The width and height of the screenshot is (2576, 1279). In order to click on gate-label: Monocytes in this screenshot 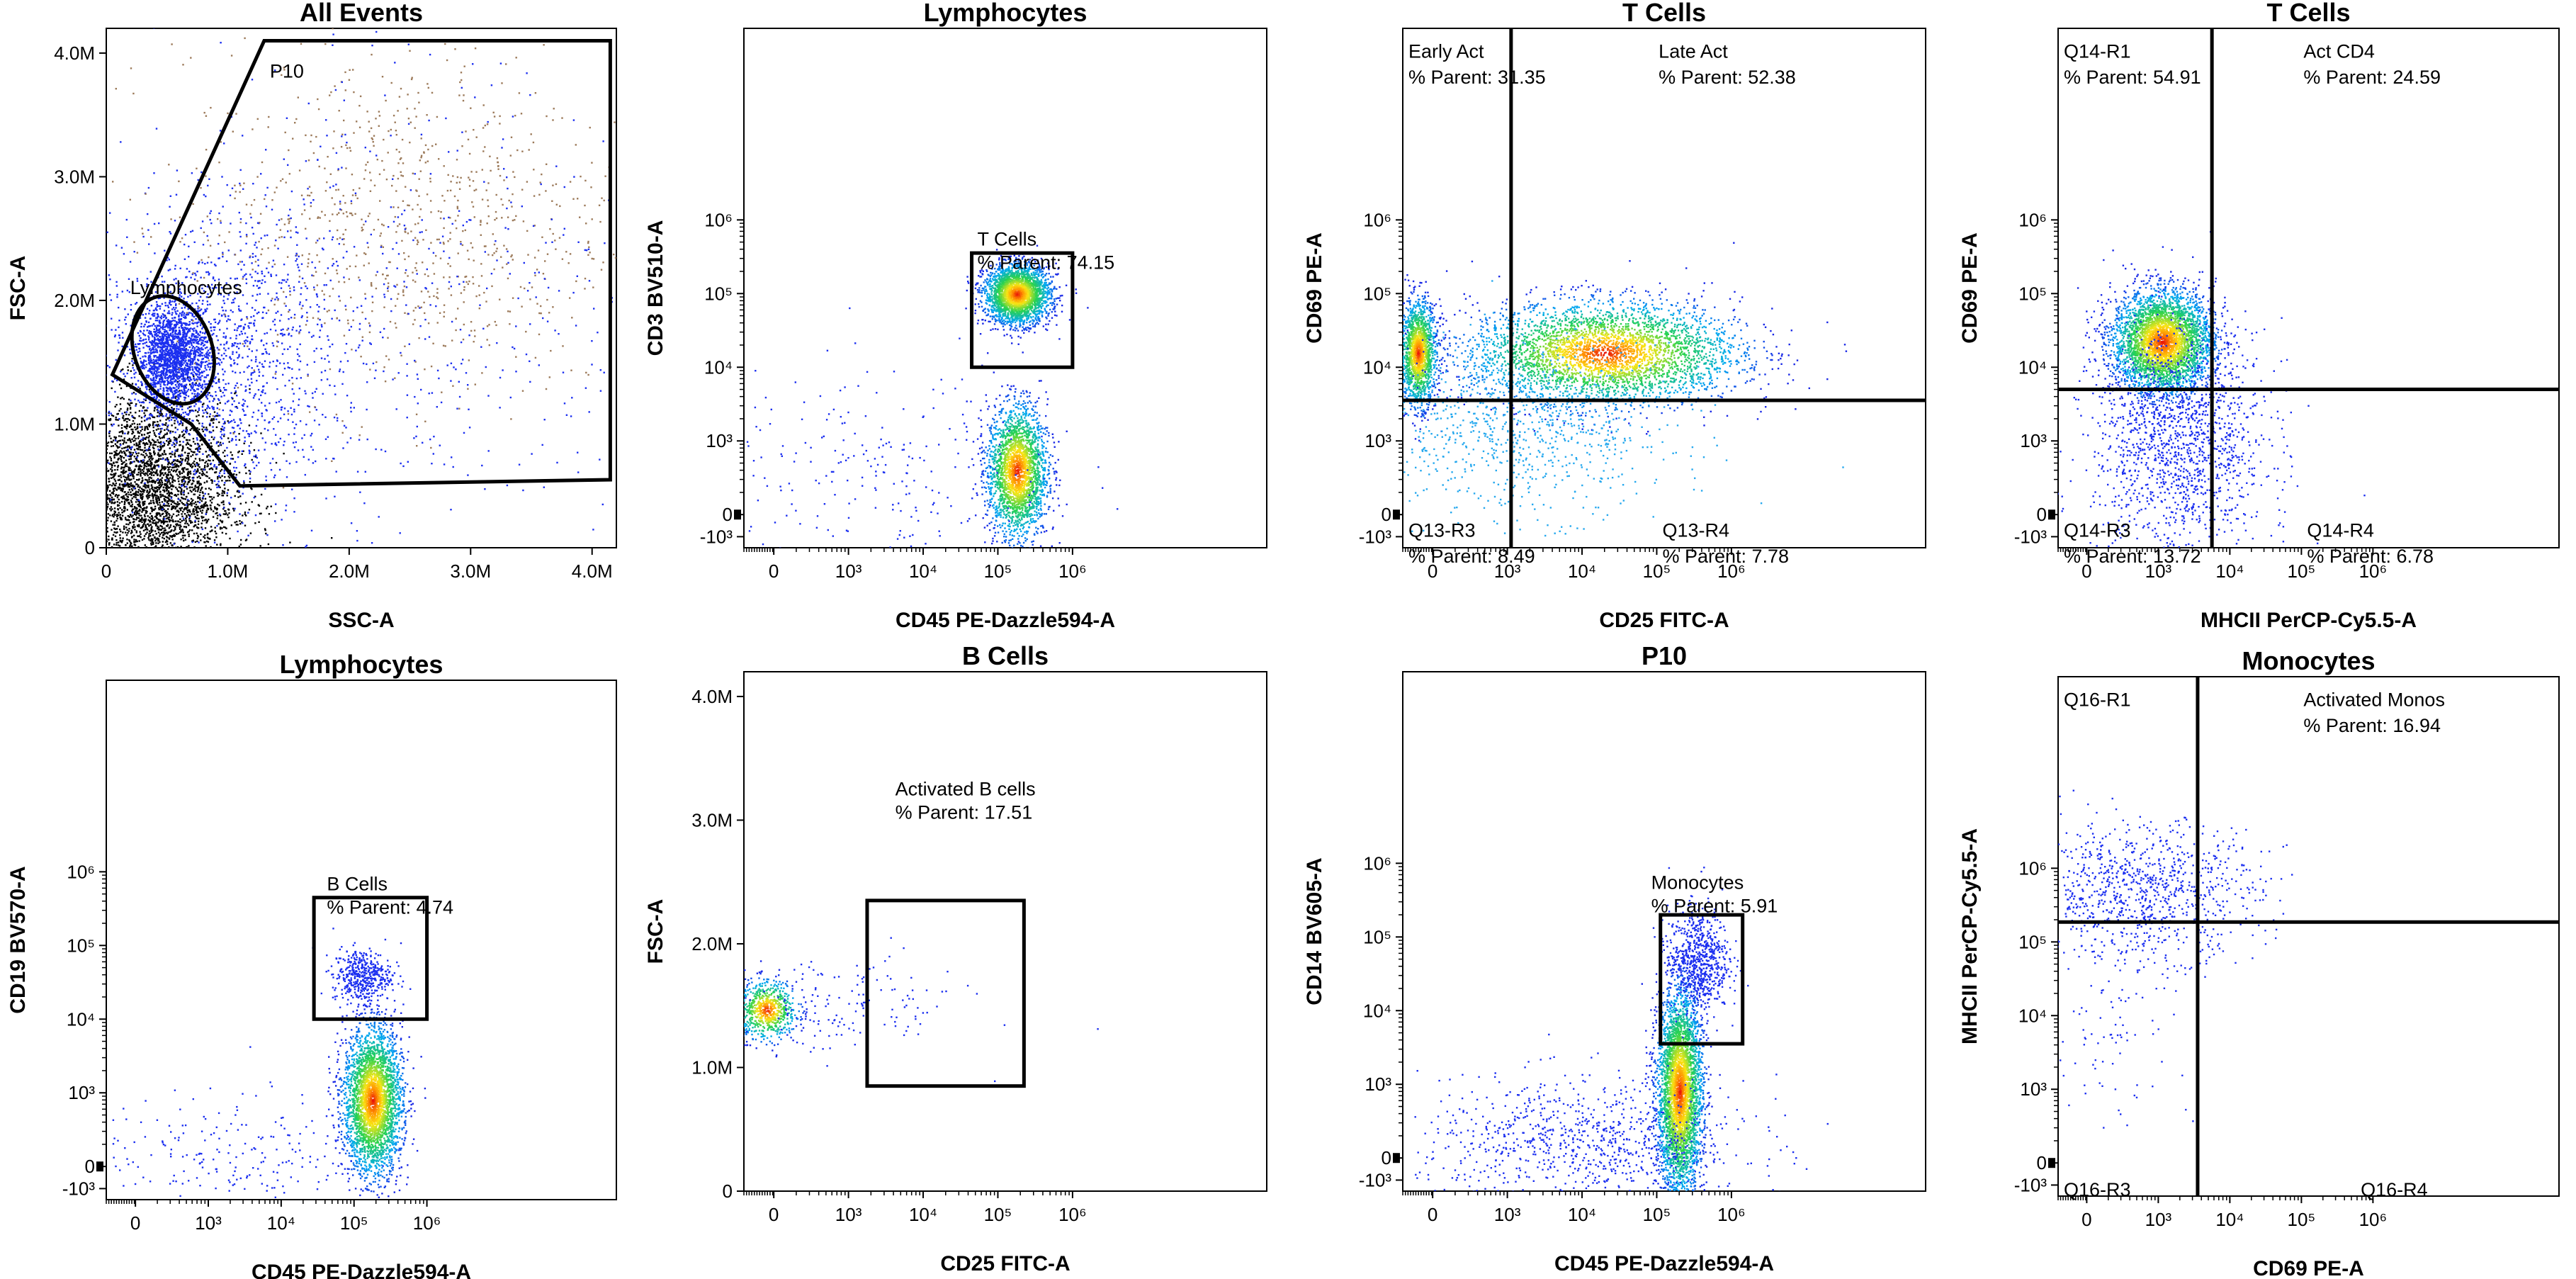, I will do `click(1697, 883)`.